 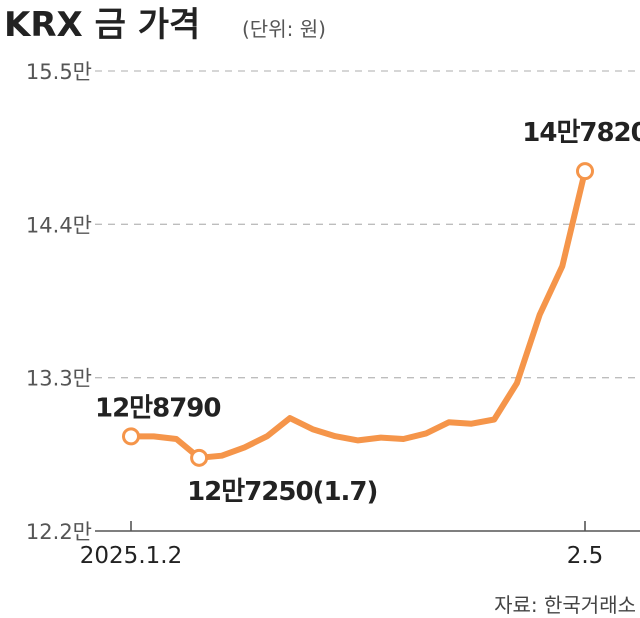 I want to click on chart-title: KRX 금 가격, so click(x=102, y=25).